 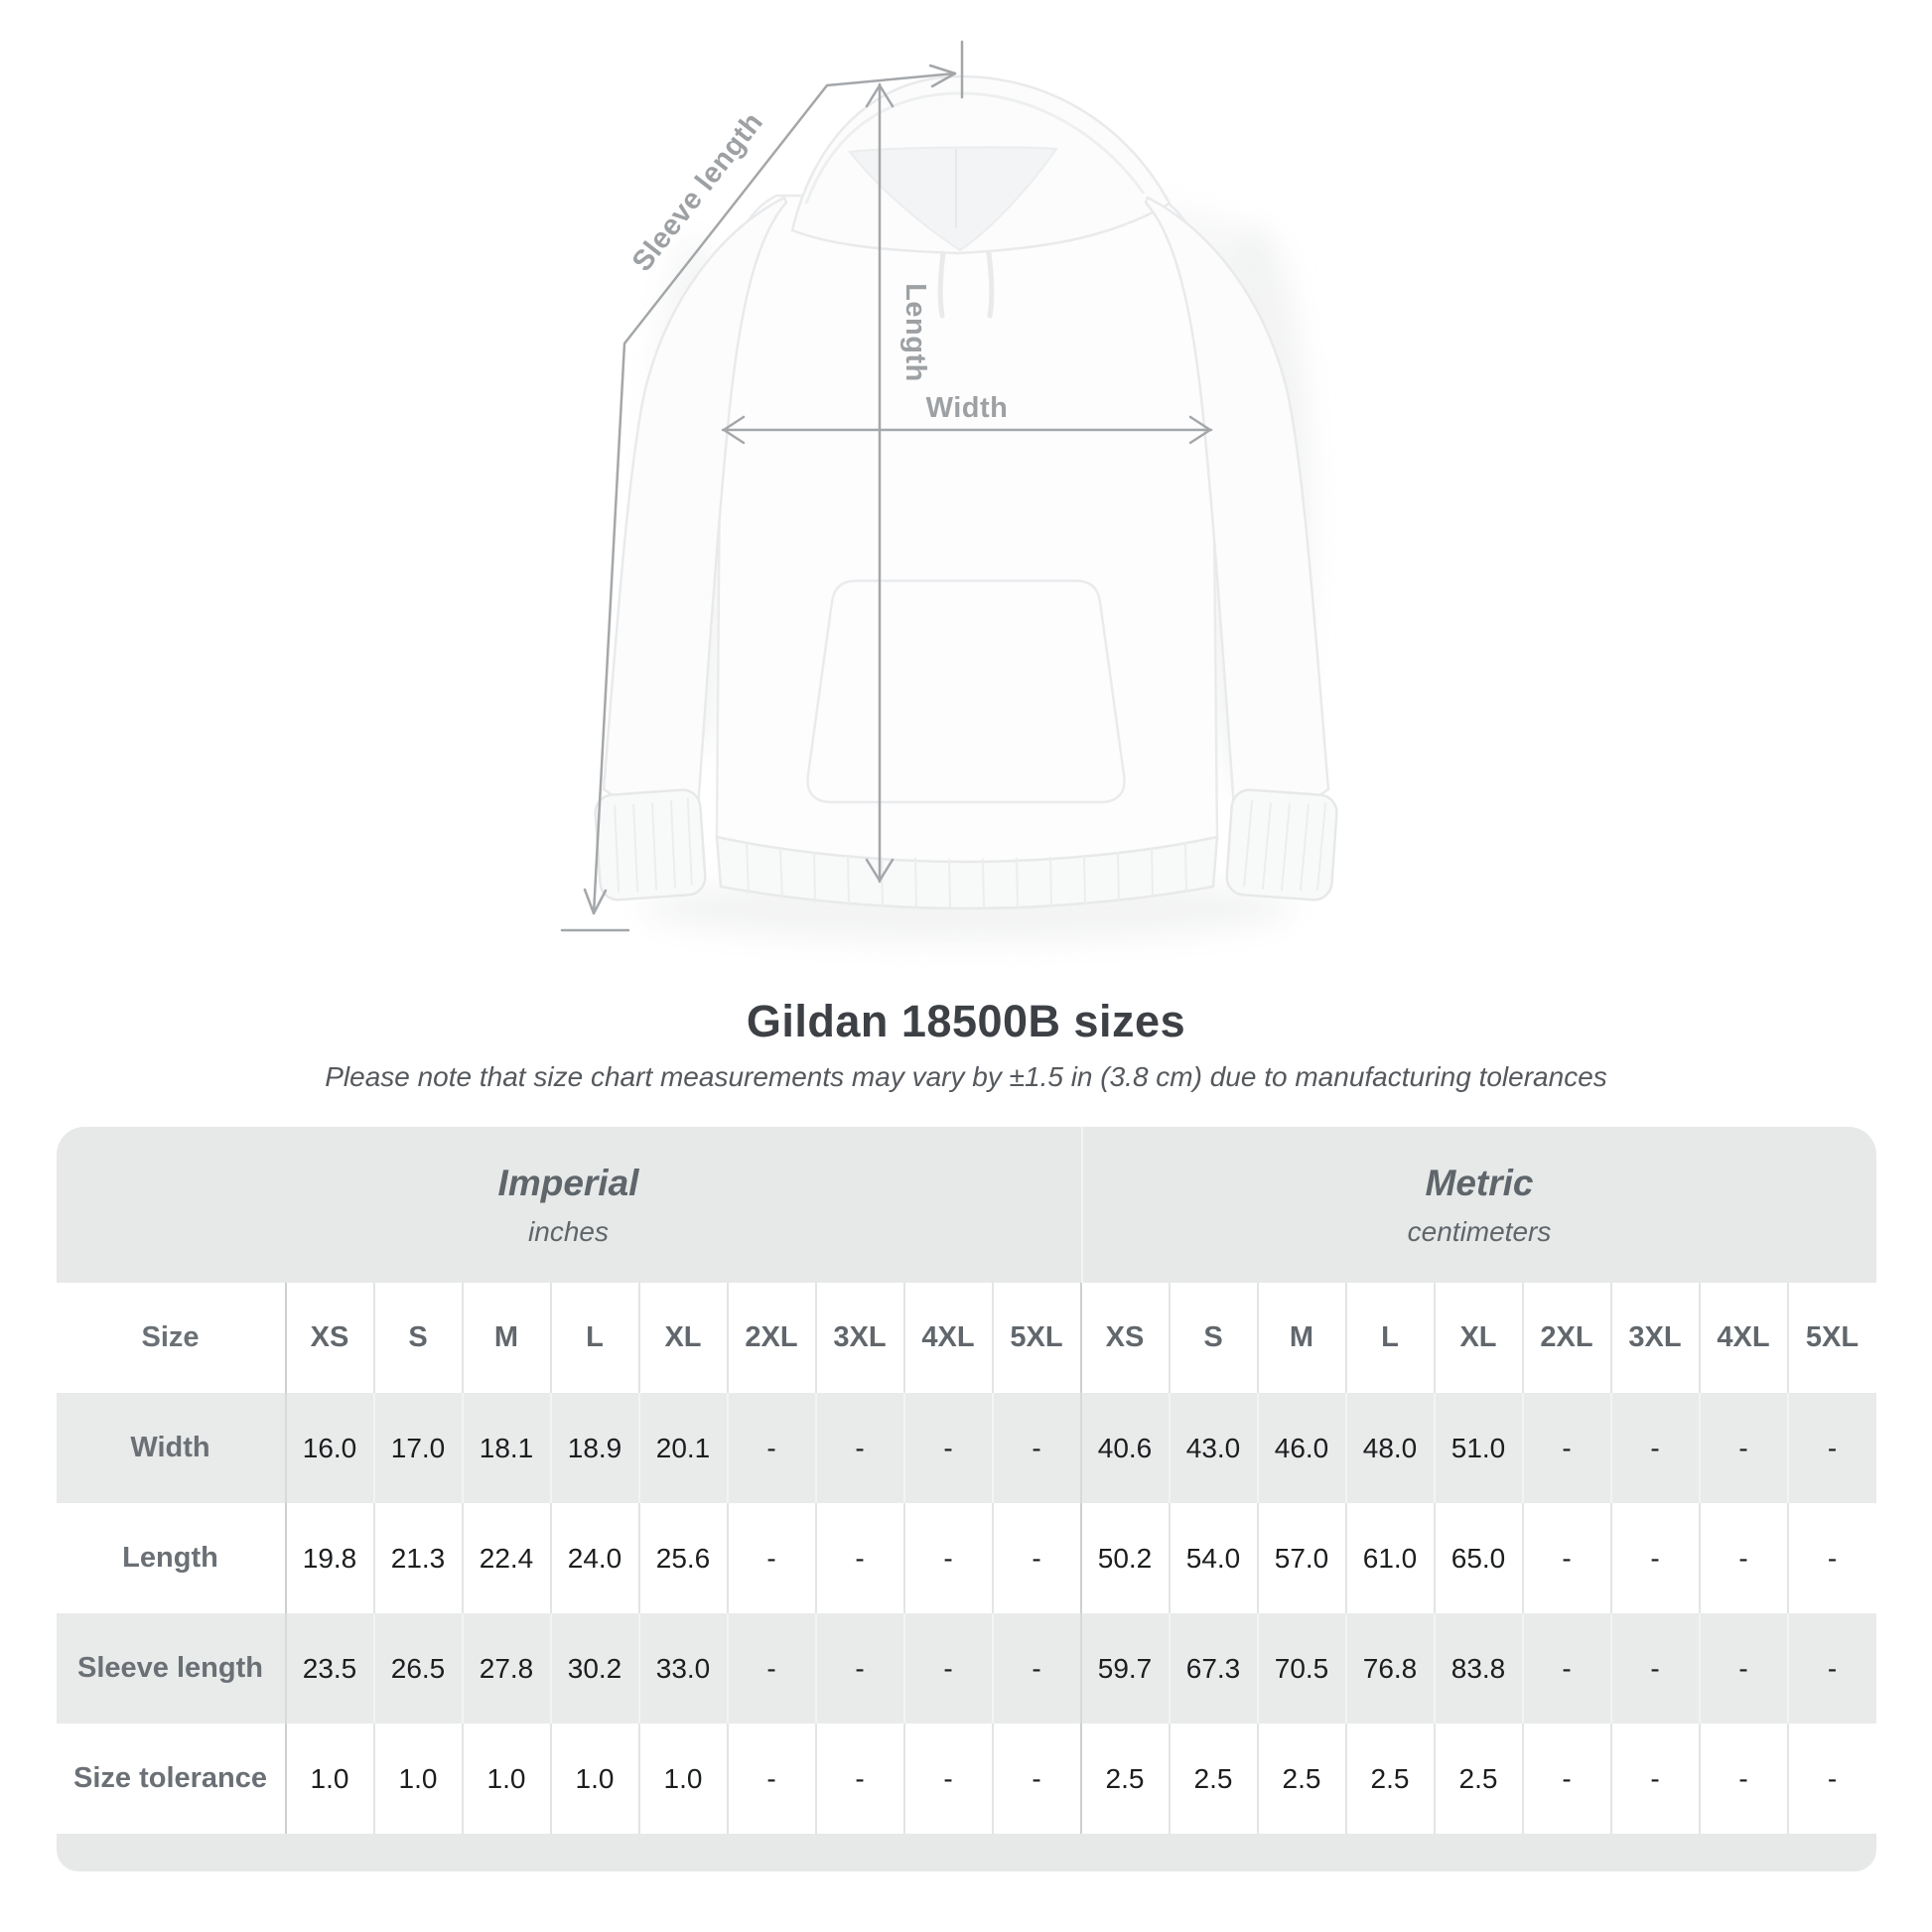 I want to click on value-cell-imperial-s: 17.0, so click(x=418, y=1448).